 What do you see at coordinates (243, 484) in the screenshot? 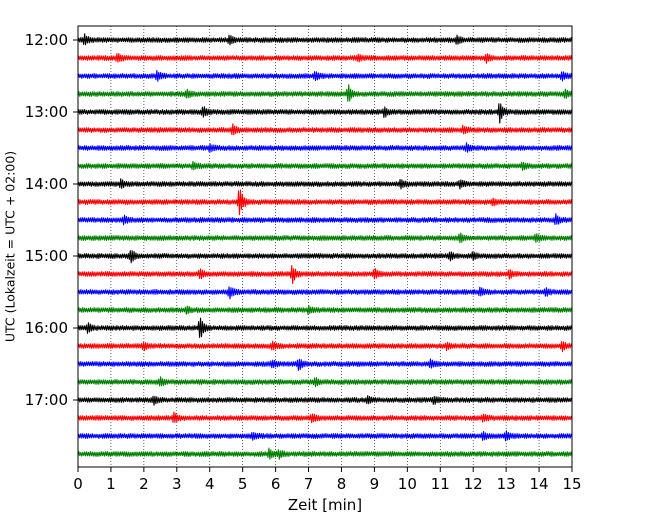
I see `x-tick-label: 5` at bounding box center [243, 484].